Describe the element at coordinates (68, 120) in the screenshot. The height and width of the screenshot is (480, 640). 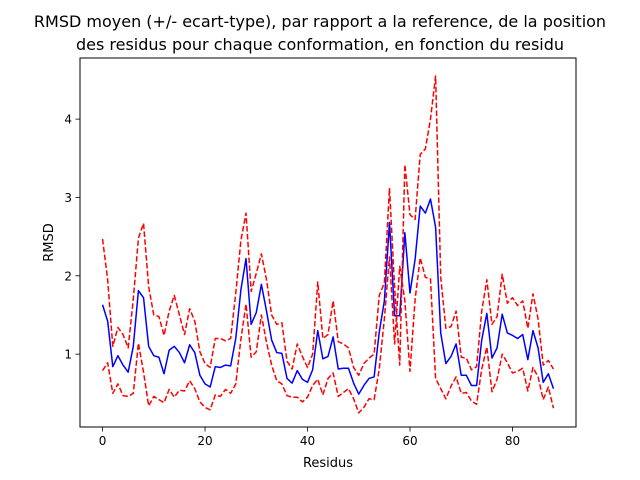
I see `y-tick-label: 4` at that location.